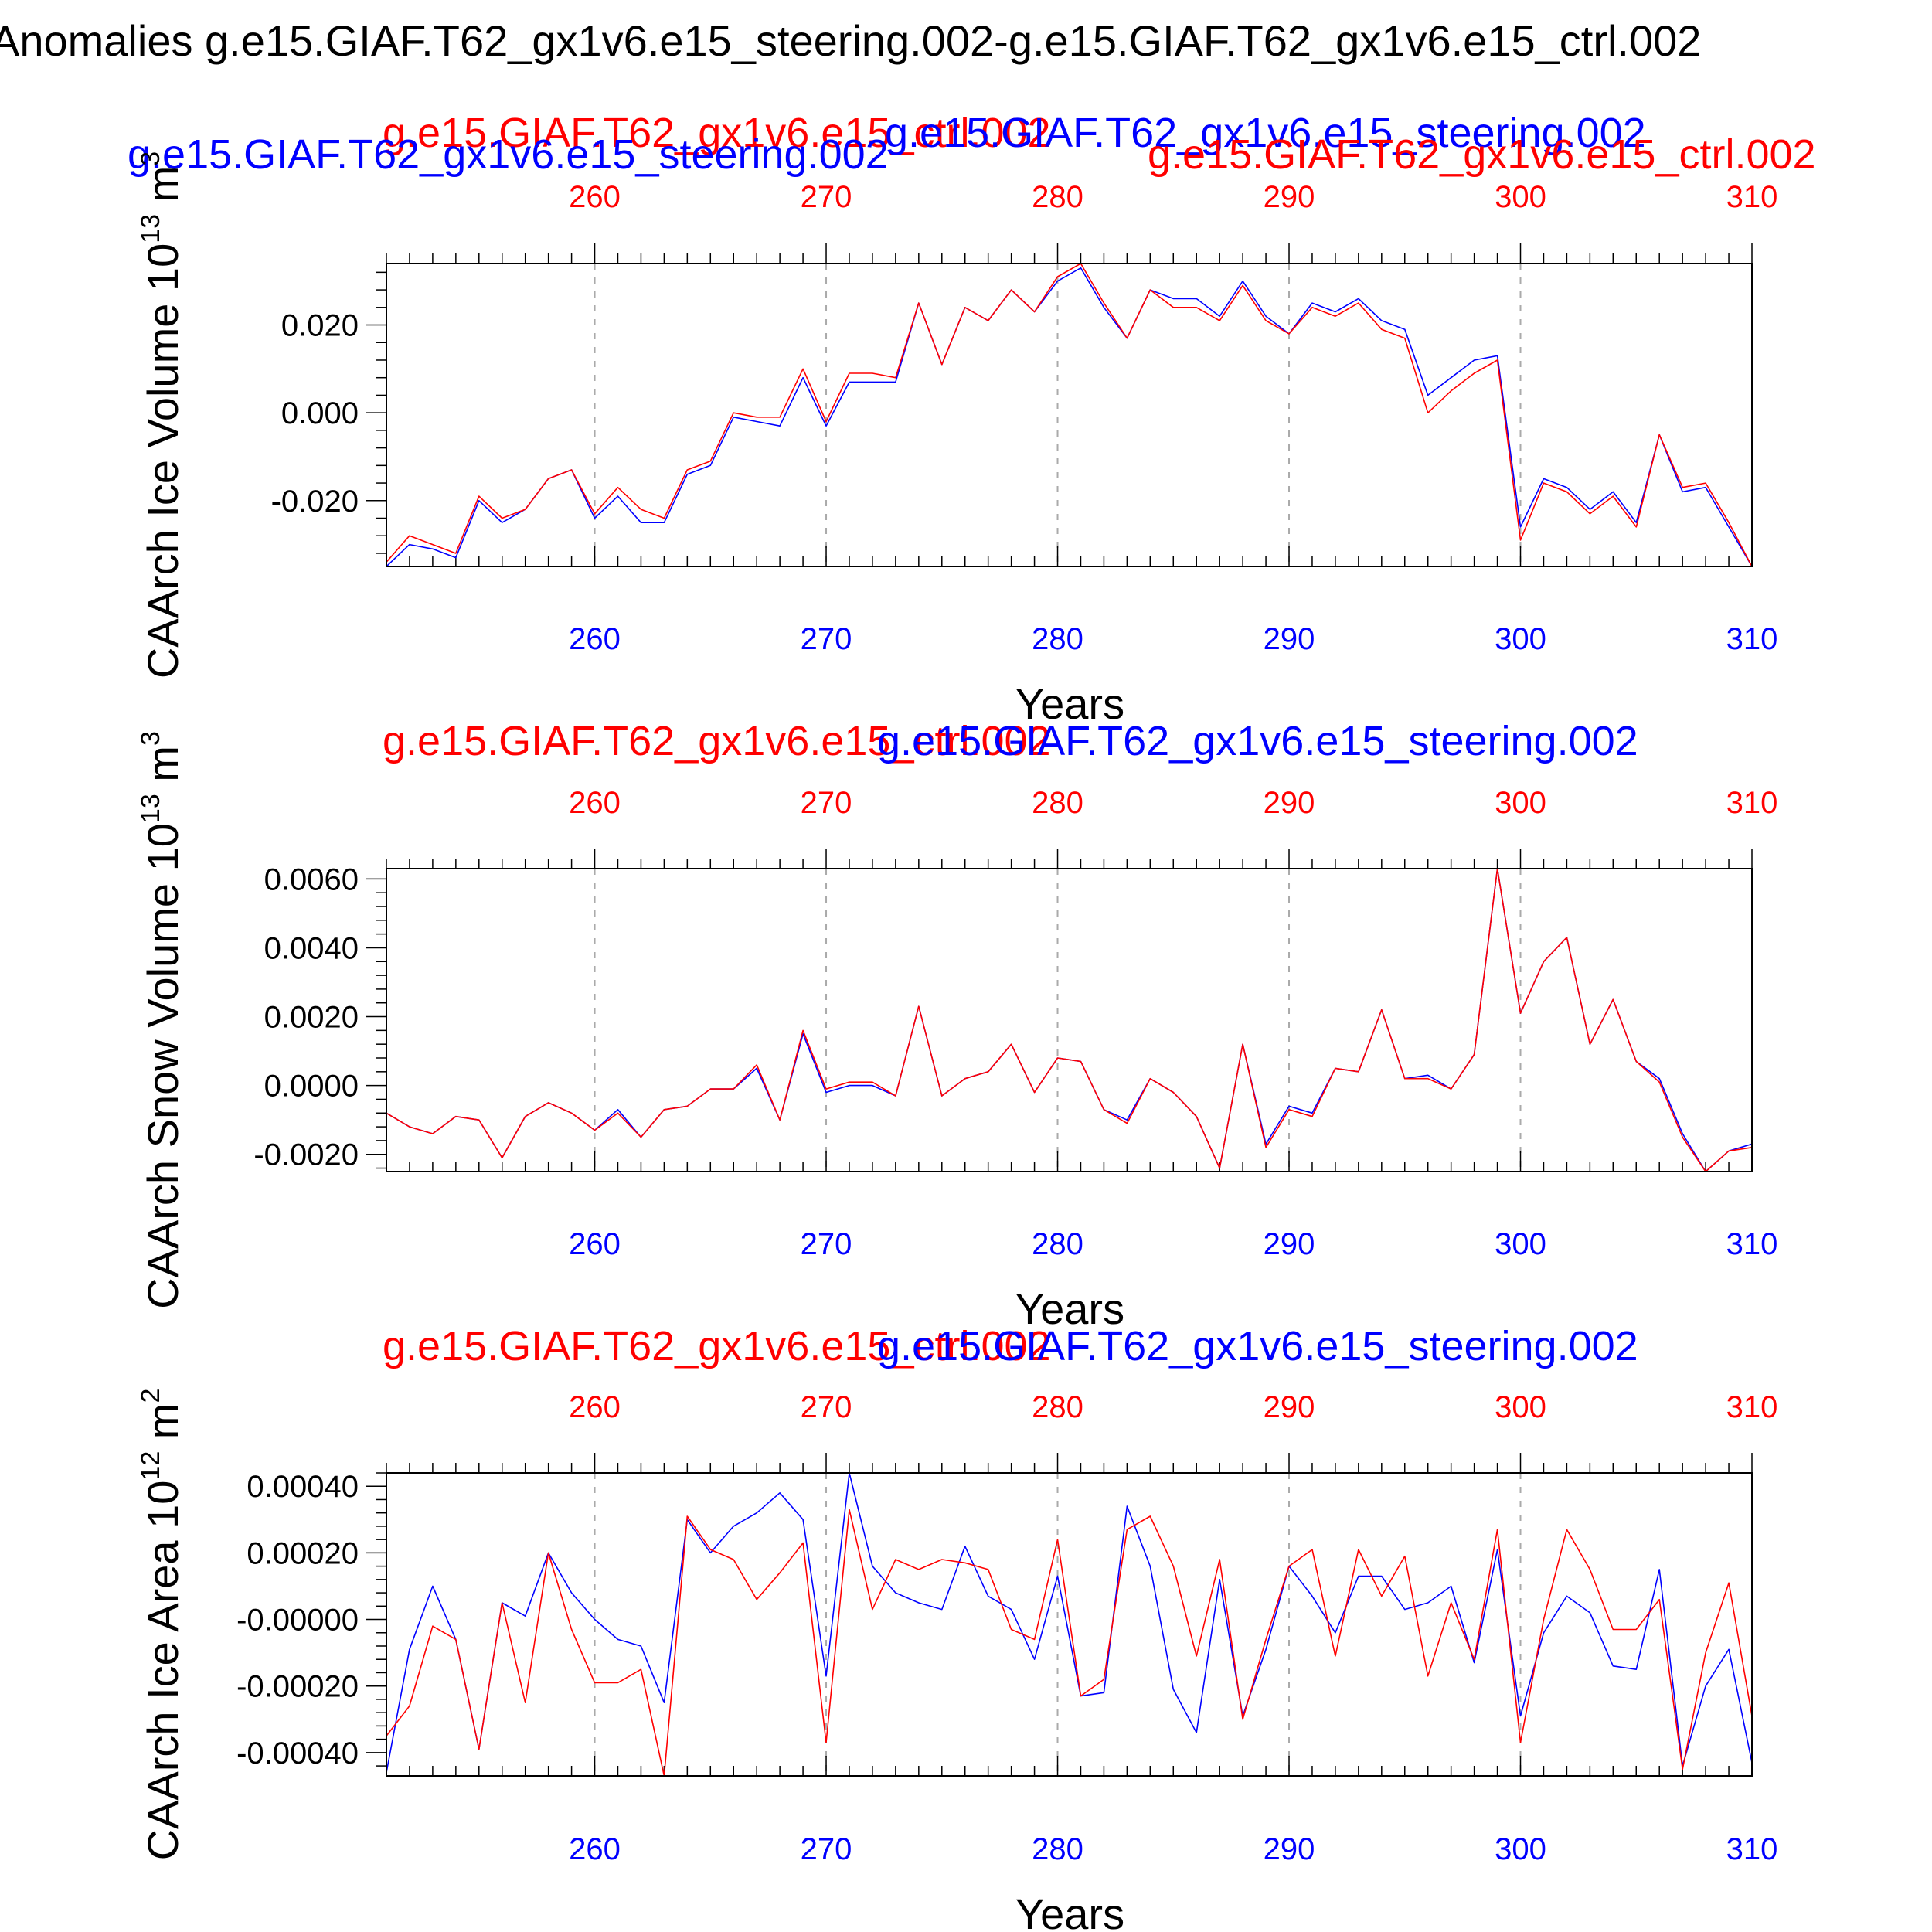 This screenshot has width=1932, height=1932. Describe the element at coordinates (306, 1155) in the screenshot. I see `y-tick-label: -0.0020` at that location.